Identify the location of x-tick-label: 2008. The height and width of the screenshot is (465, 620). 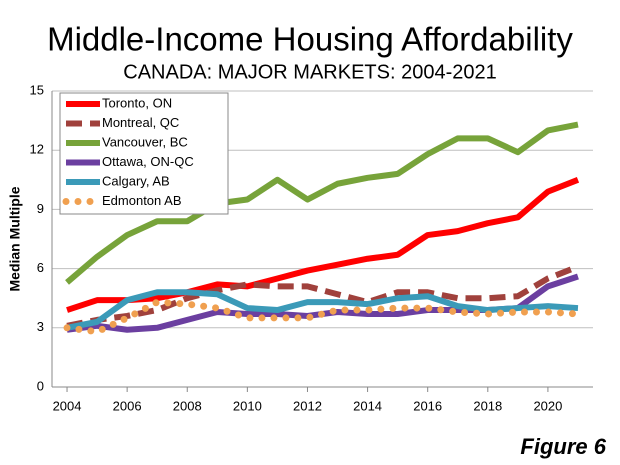
(187, 405).